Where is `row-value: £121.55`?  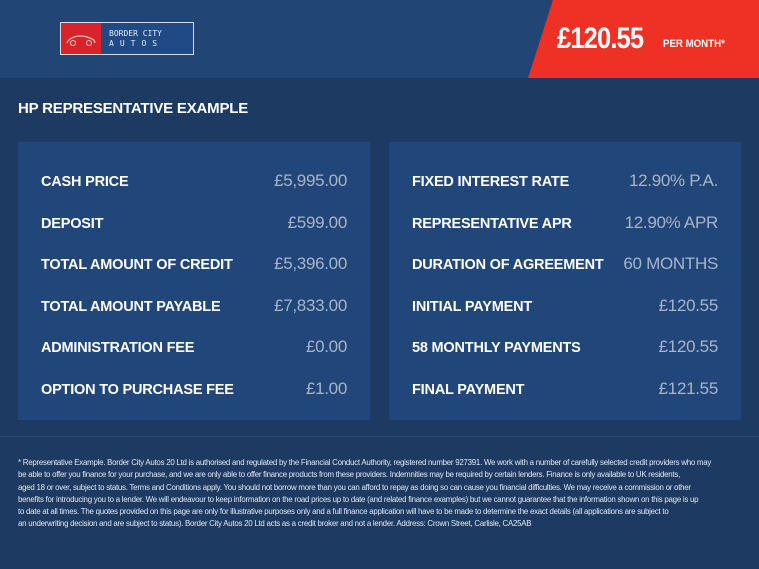 row-value: £121.55 is located at coordinates (688, 388).